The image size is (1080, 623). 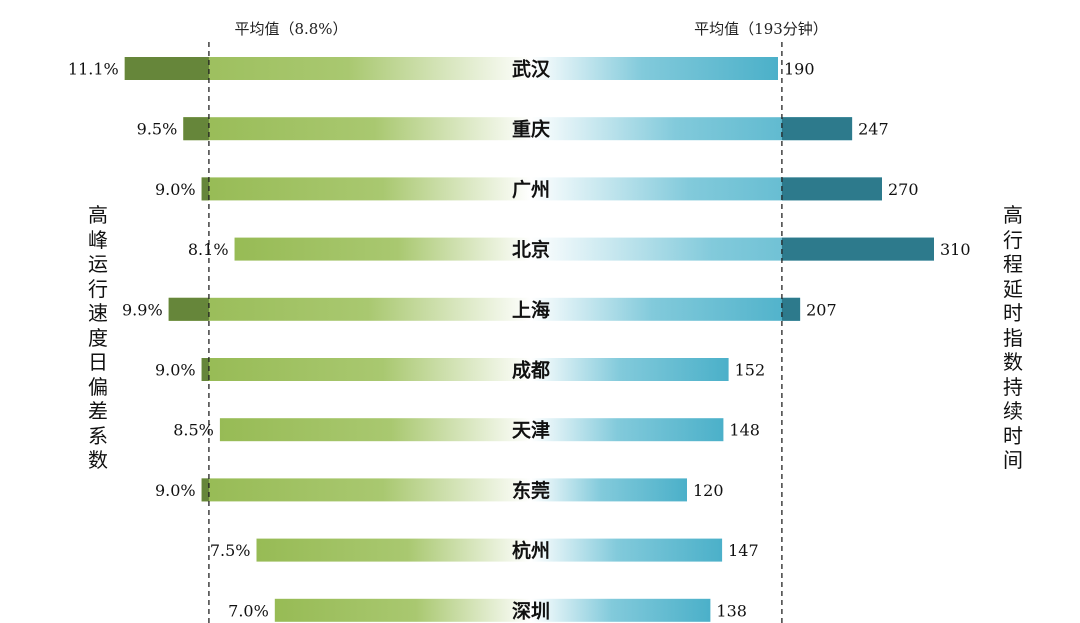 What do you see at coordinates (744, 430) in the screenshot?
I see `right-value-label: 148` at bounding box center [744, 430].